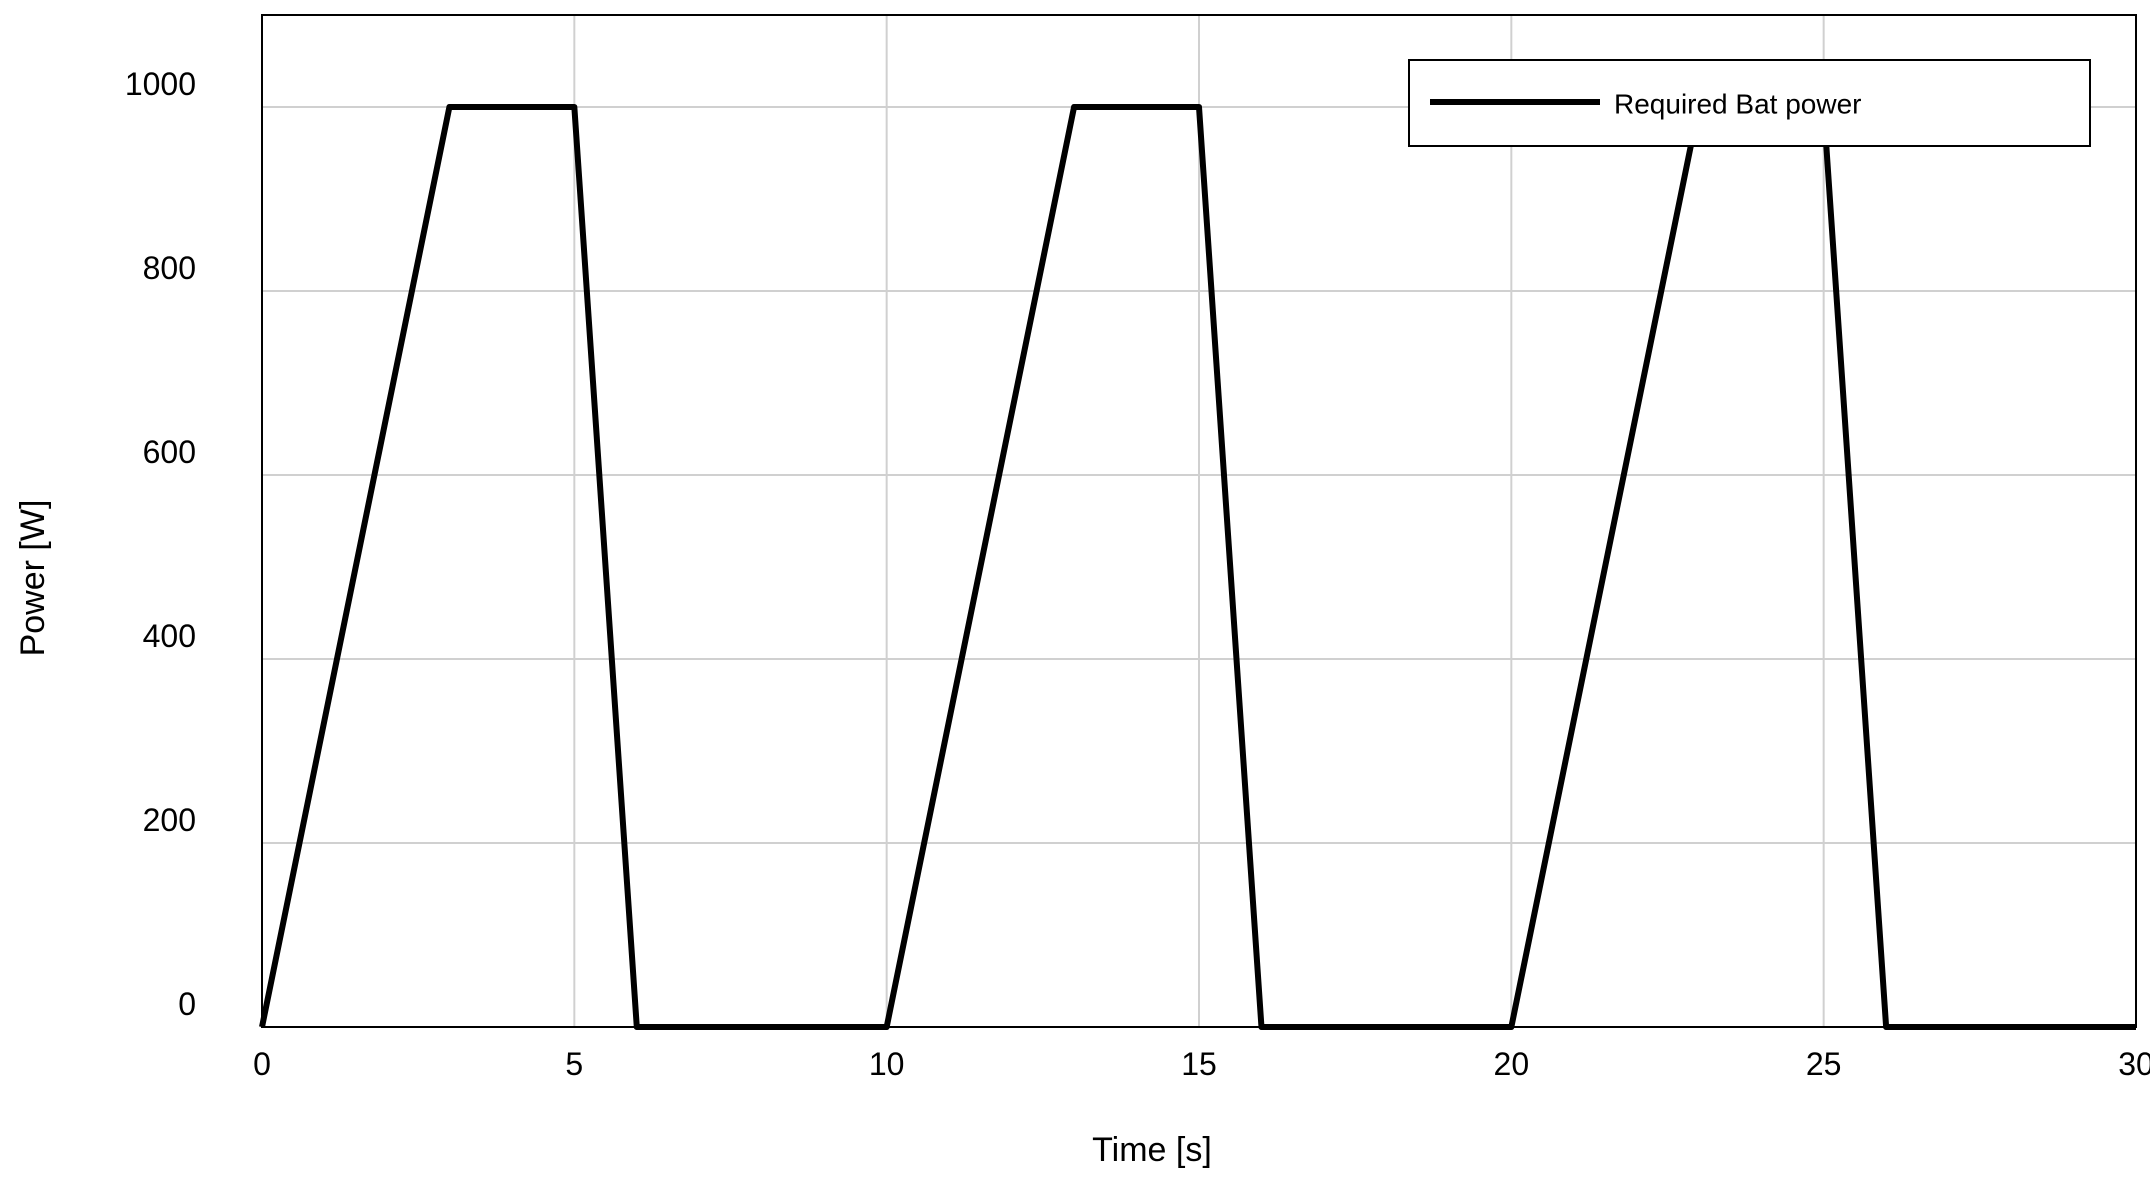 The image size is (2150, 1179). What do you see at coordinates (1512, 1064) in the screenshot?
I see `x-tick-label: 20` at bounding box center [1512, 1064].